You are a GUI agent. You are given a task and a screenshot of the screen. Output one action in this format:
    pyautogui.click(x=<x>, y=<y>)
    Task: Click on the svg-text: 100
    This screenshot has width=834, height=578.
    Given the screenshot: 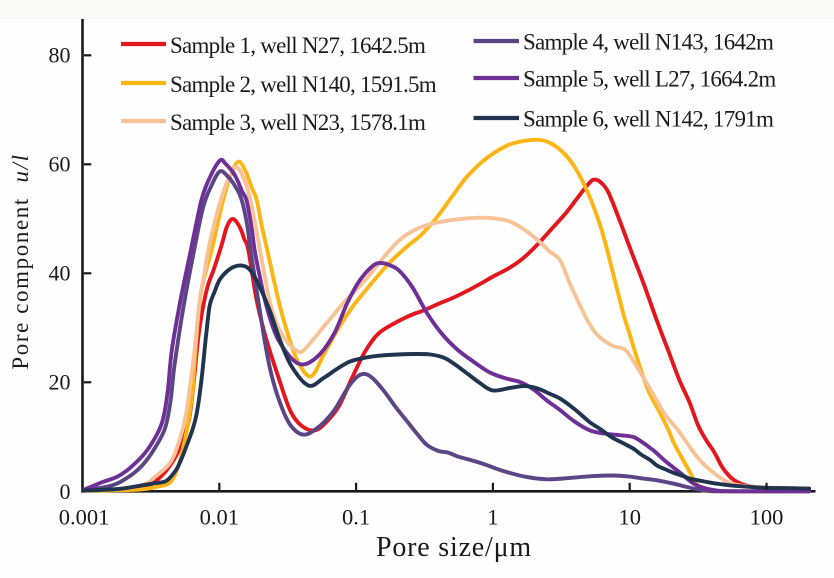 What is the action you would take?
    pyautogui.click(x=767, y=517)
    